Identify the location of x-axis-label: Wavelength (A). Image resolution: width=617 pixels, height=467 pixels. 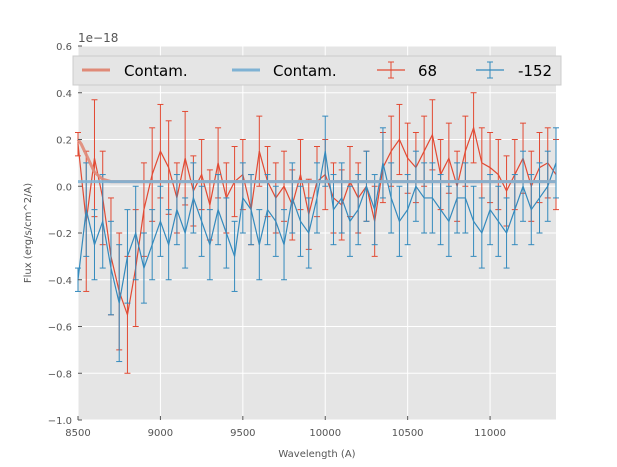
(316, 454).